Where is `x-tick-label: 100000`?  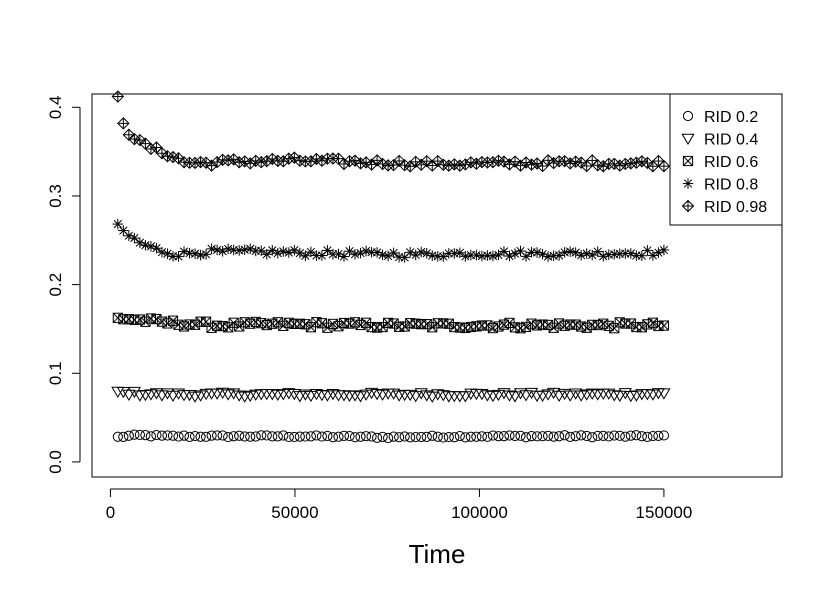 x-tick-label: 100000 is located at coordinates (479, 512).